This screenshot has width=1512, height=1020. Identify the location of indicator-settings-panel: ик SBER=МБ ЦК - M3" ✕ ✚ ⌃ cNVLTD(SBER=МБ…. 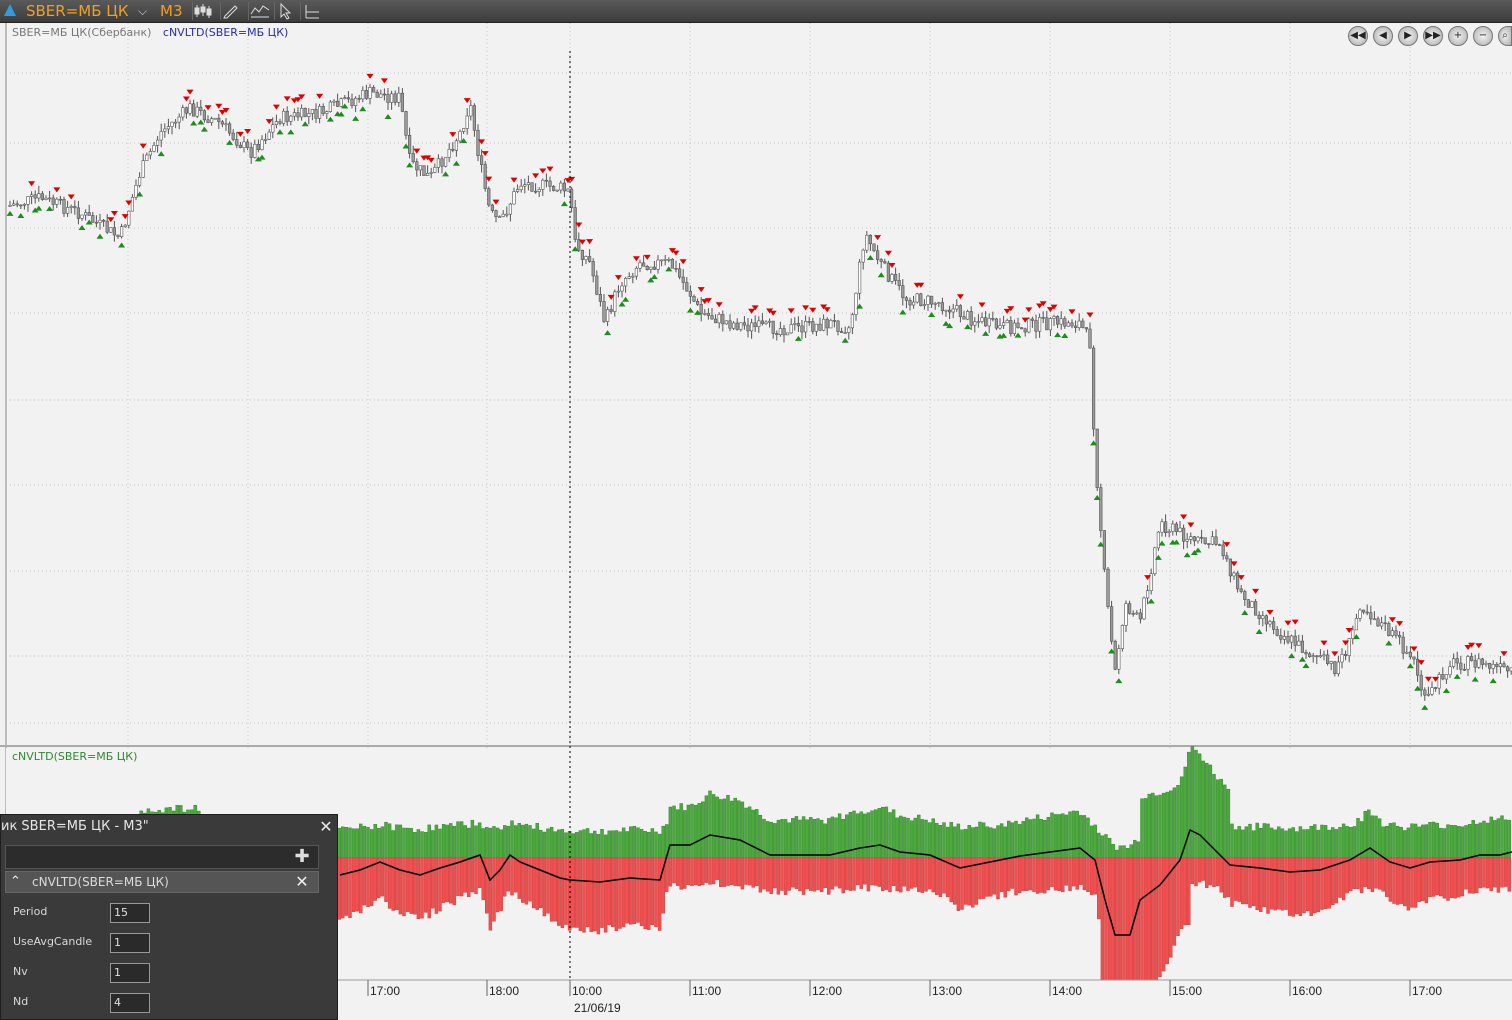
(169, 917).